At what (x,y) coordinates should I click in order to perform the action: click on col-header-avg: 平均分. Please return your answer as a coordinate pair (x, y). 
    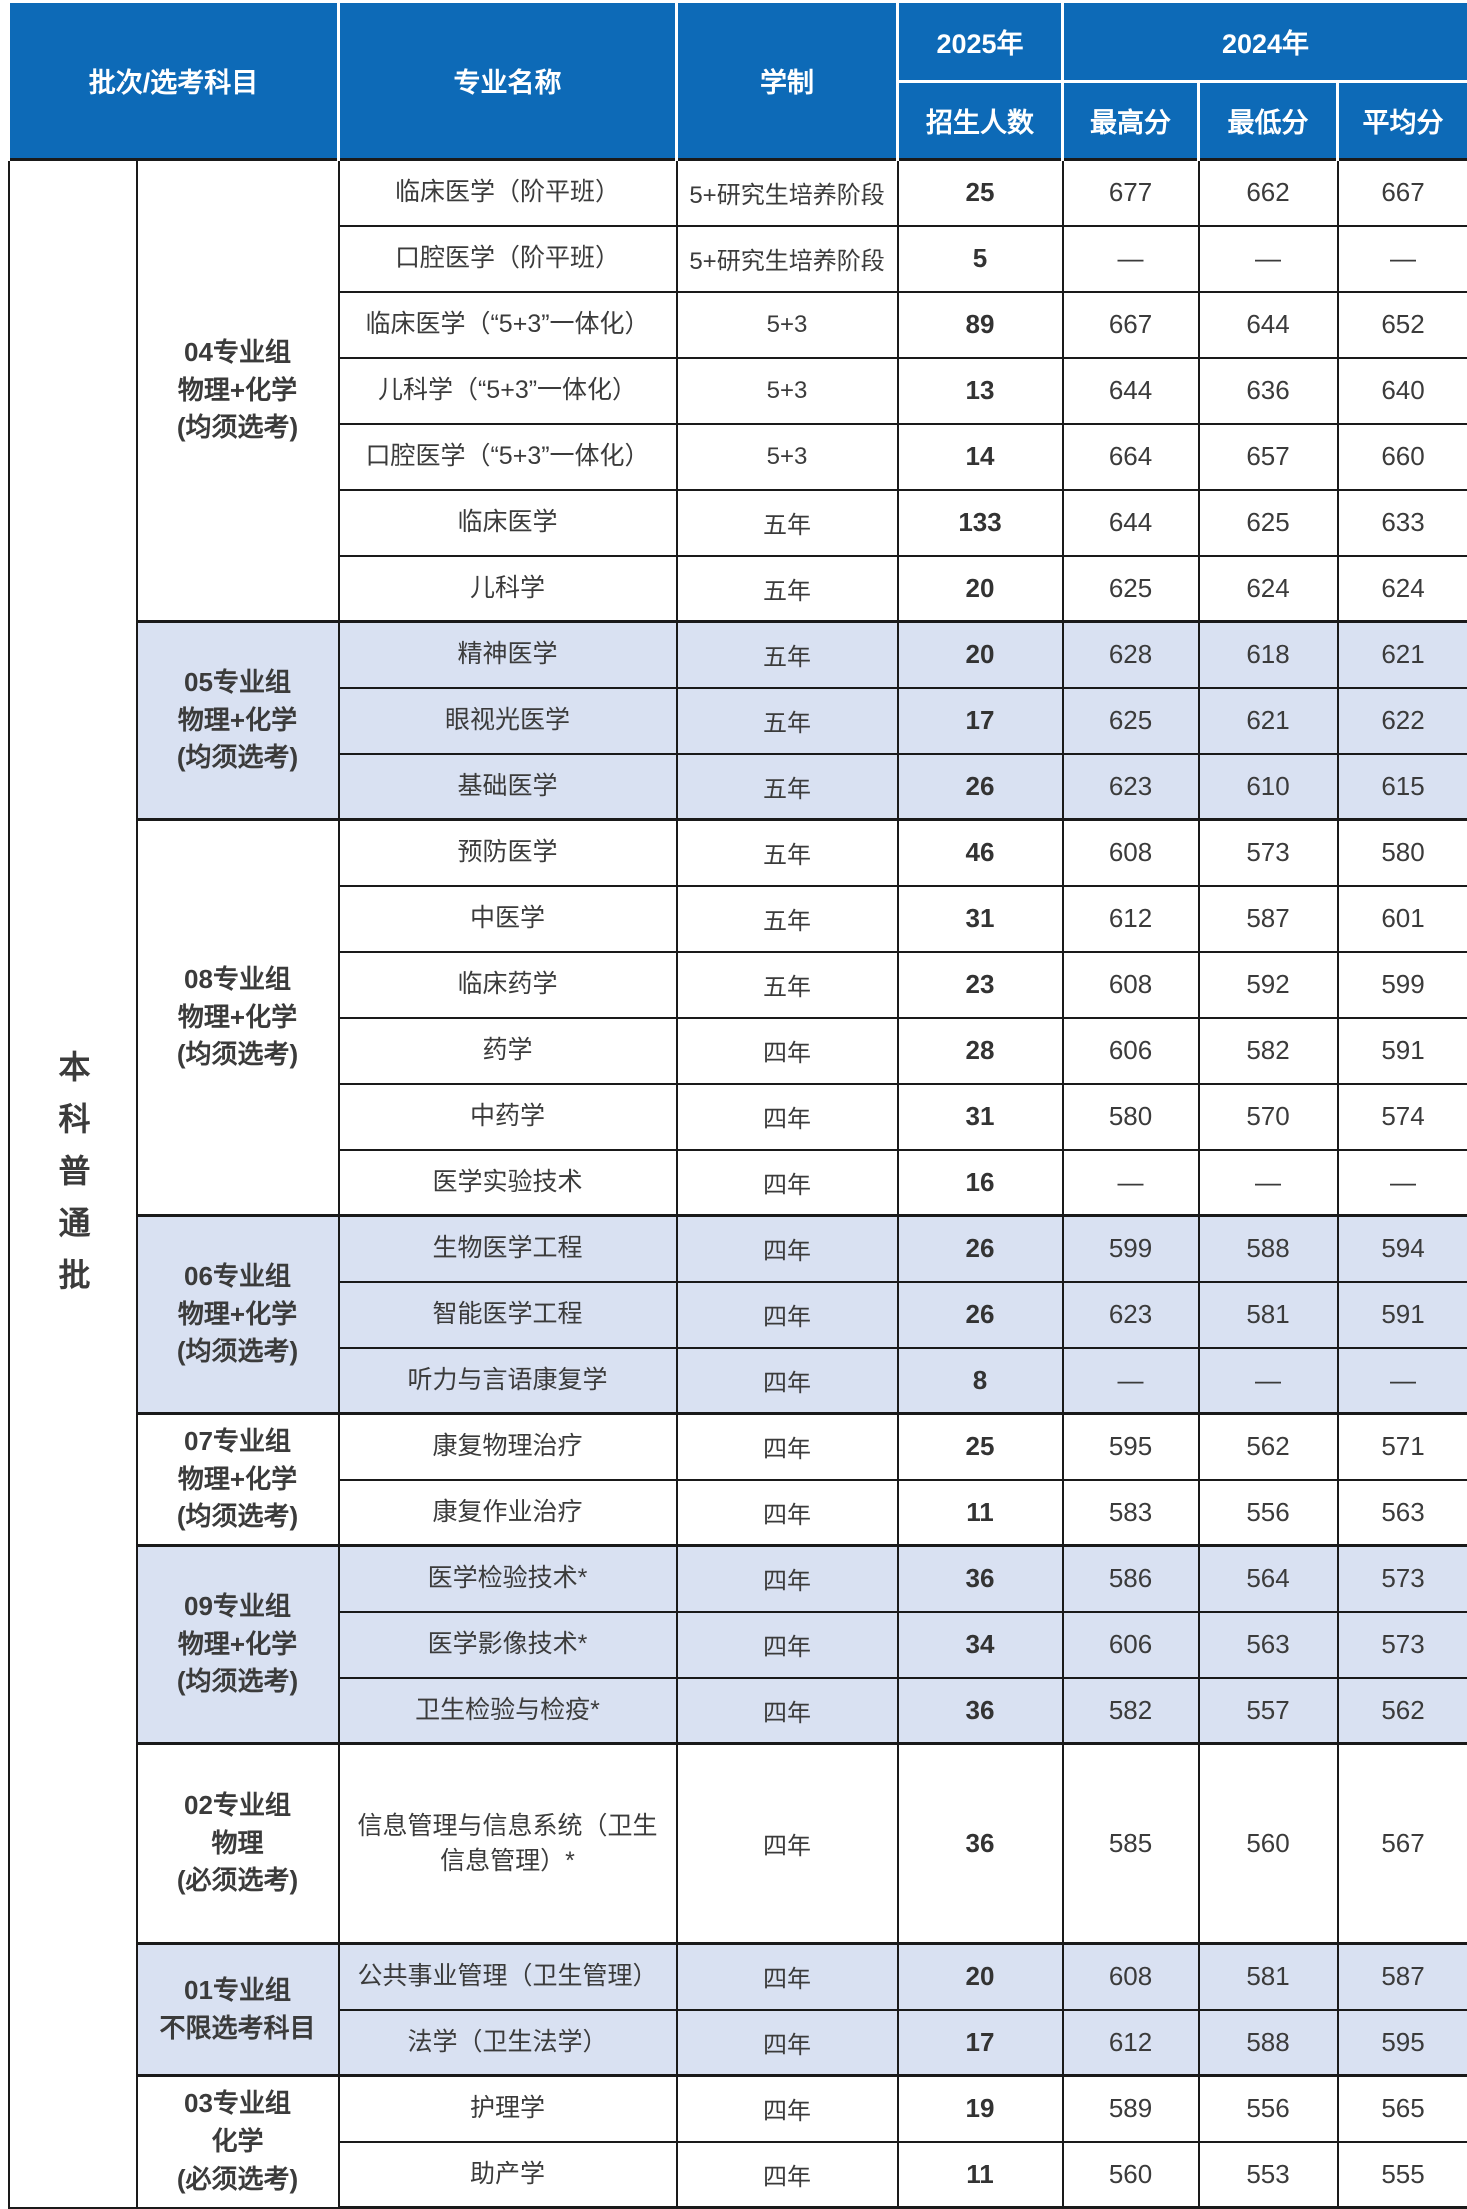
    Looking at the image, I should click on (1402, 121).